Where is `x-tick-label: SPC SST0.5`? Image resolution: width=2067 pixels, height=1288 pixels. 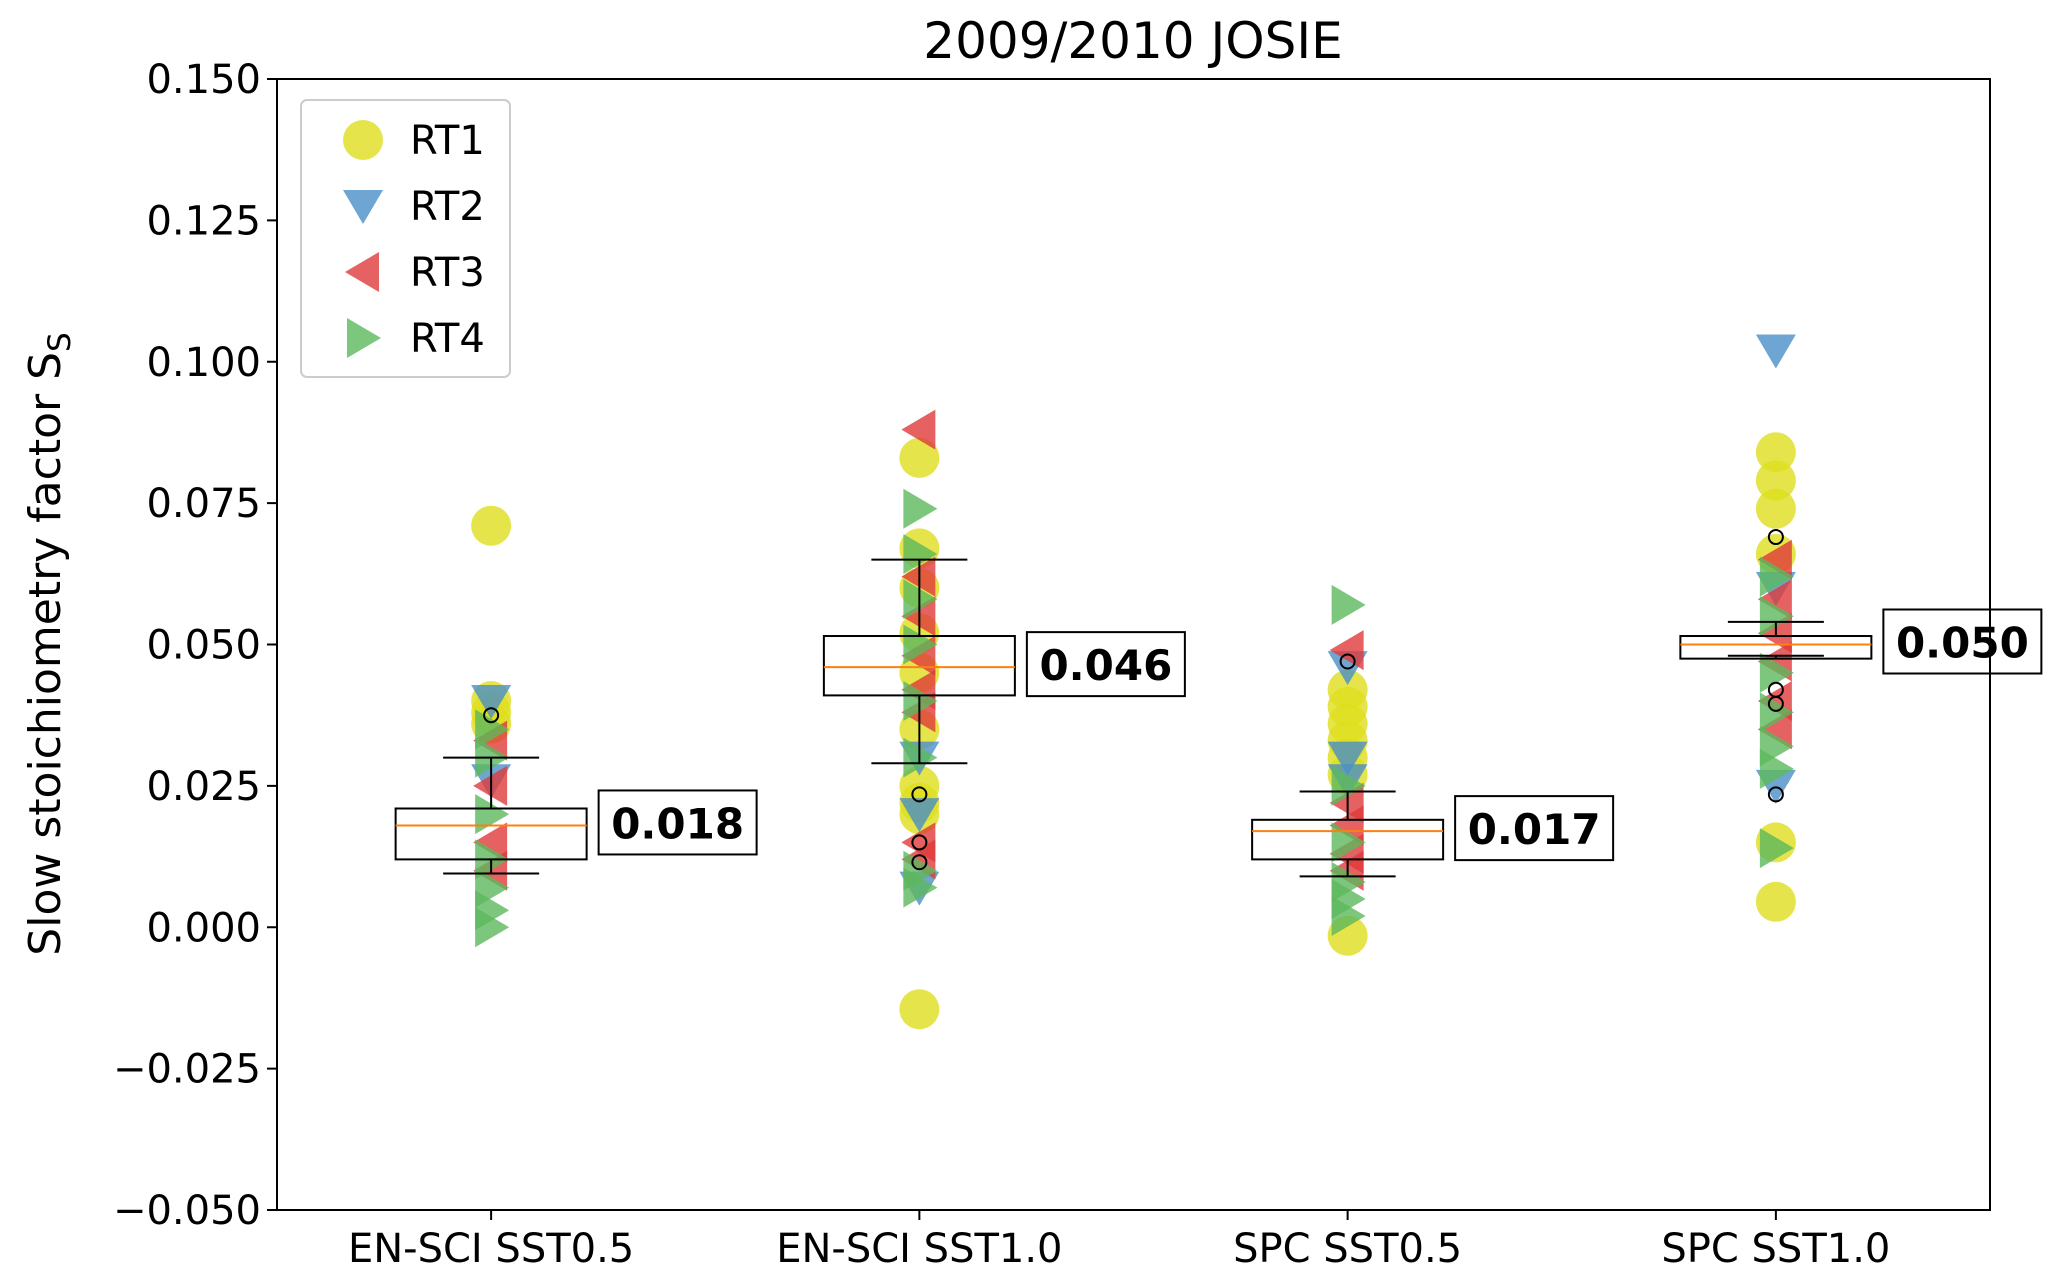
x-tick-label: SPC SST0.5 is located at coordinates (1347, 1249).